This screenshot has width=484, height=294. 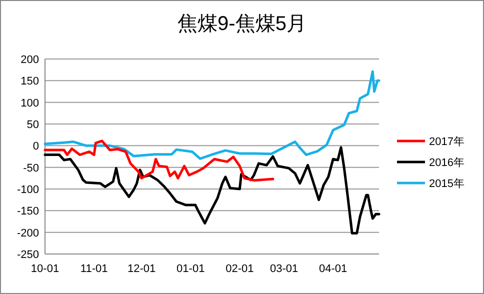 I want to click on y-tick-label: 100, so click(x=29, y=103).